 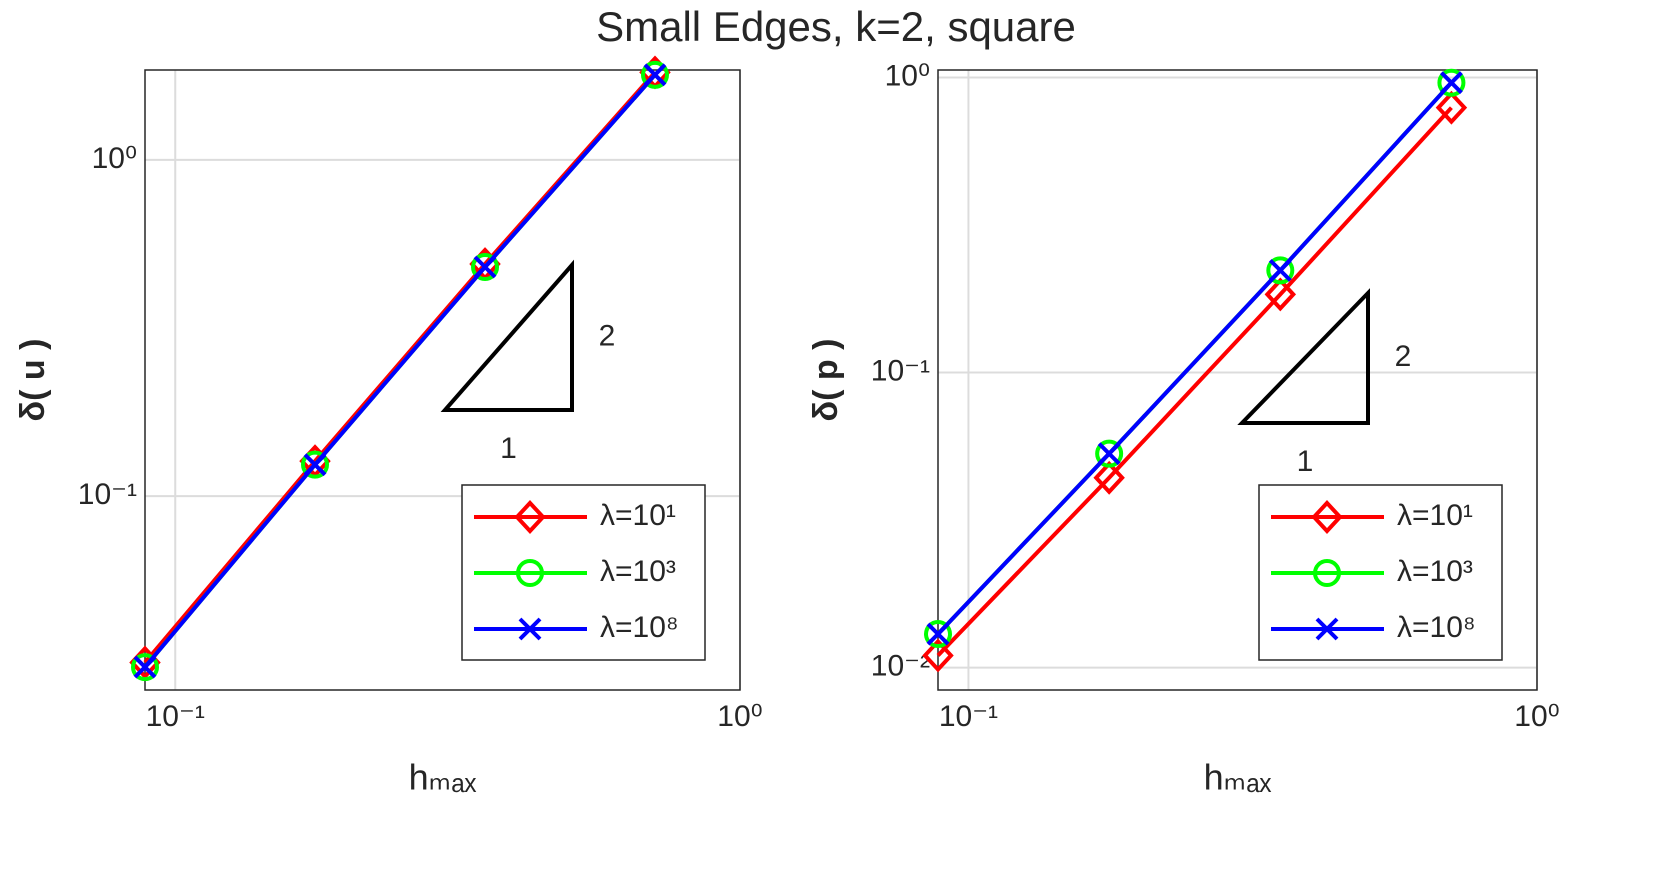 What do you see at coordinates (826, 380) in the screenshot?
I see `y-axis-label: δ( p )` at bounding box center [826, 380].